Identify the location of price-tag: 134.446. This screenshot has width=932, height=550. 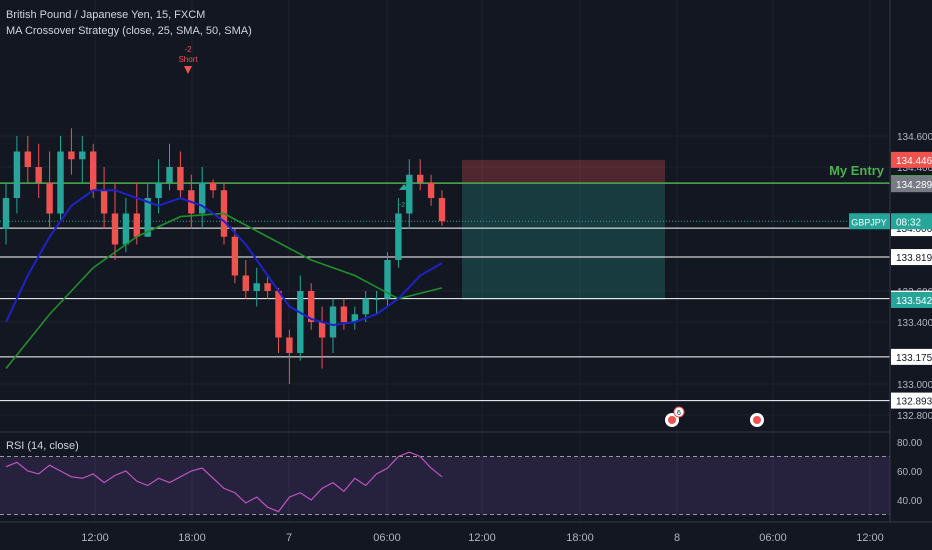
(914, 161).